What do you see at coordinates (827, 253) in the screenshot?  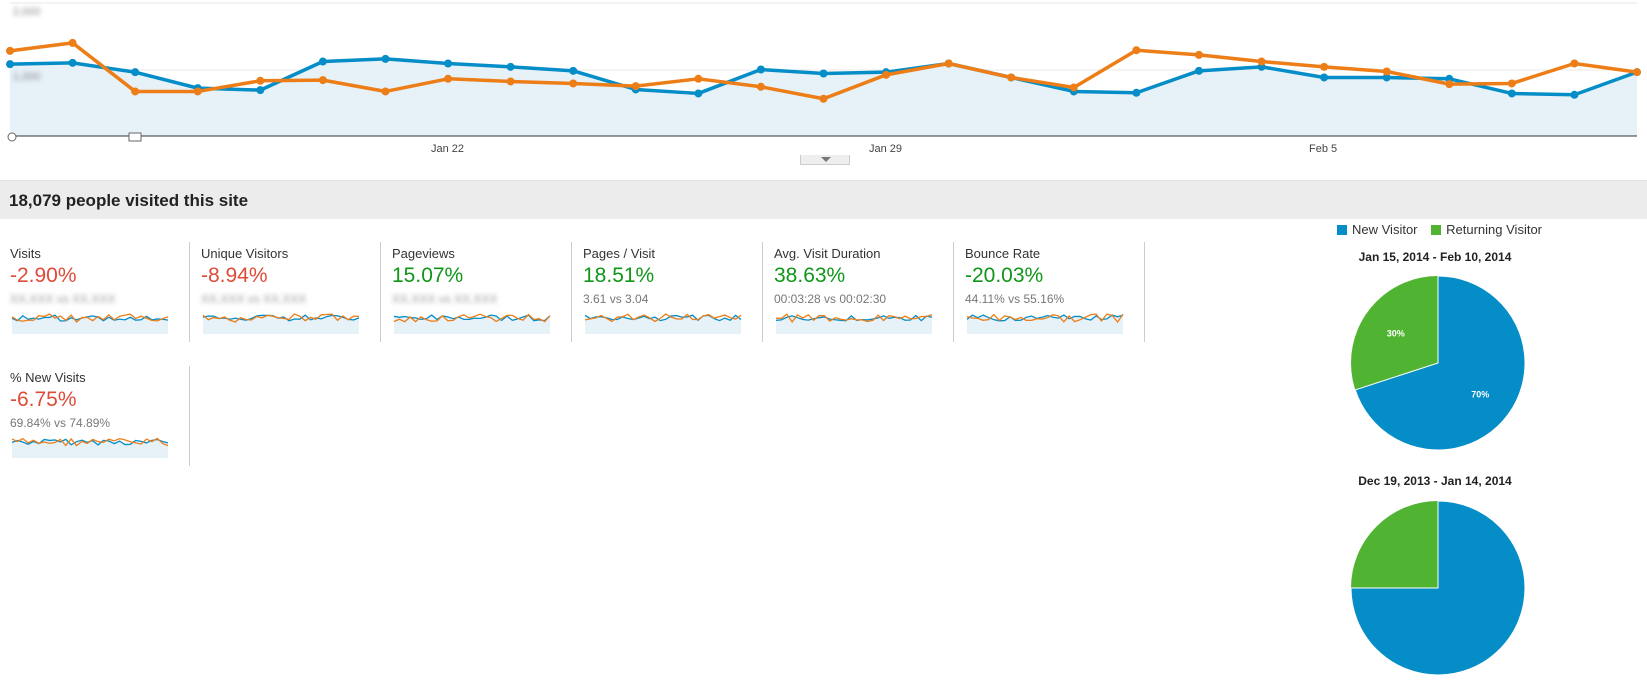 I see `metric-label: Avg. Visit Duration` at bounding box center [827, 253].